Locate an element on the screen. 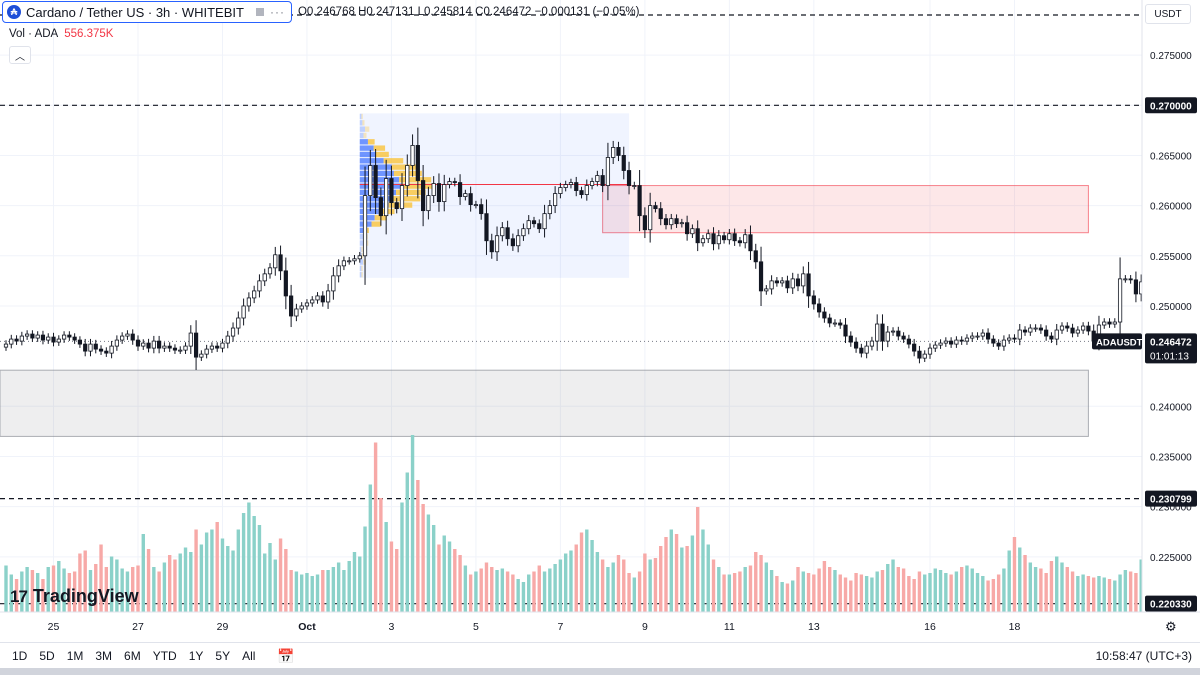  timeframe-1d: 1D is located at coordinates (20, 656).